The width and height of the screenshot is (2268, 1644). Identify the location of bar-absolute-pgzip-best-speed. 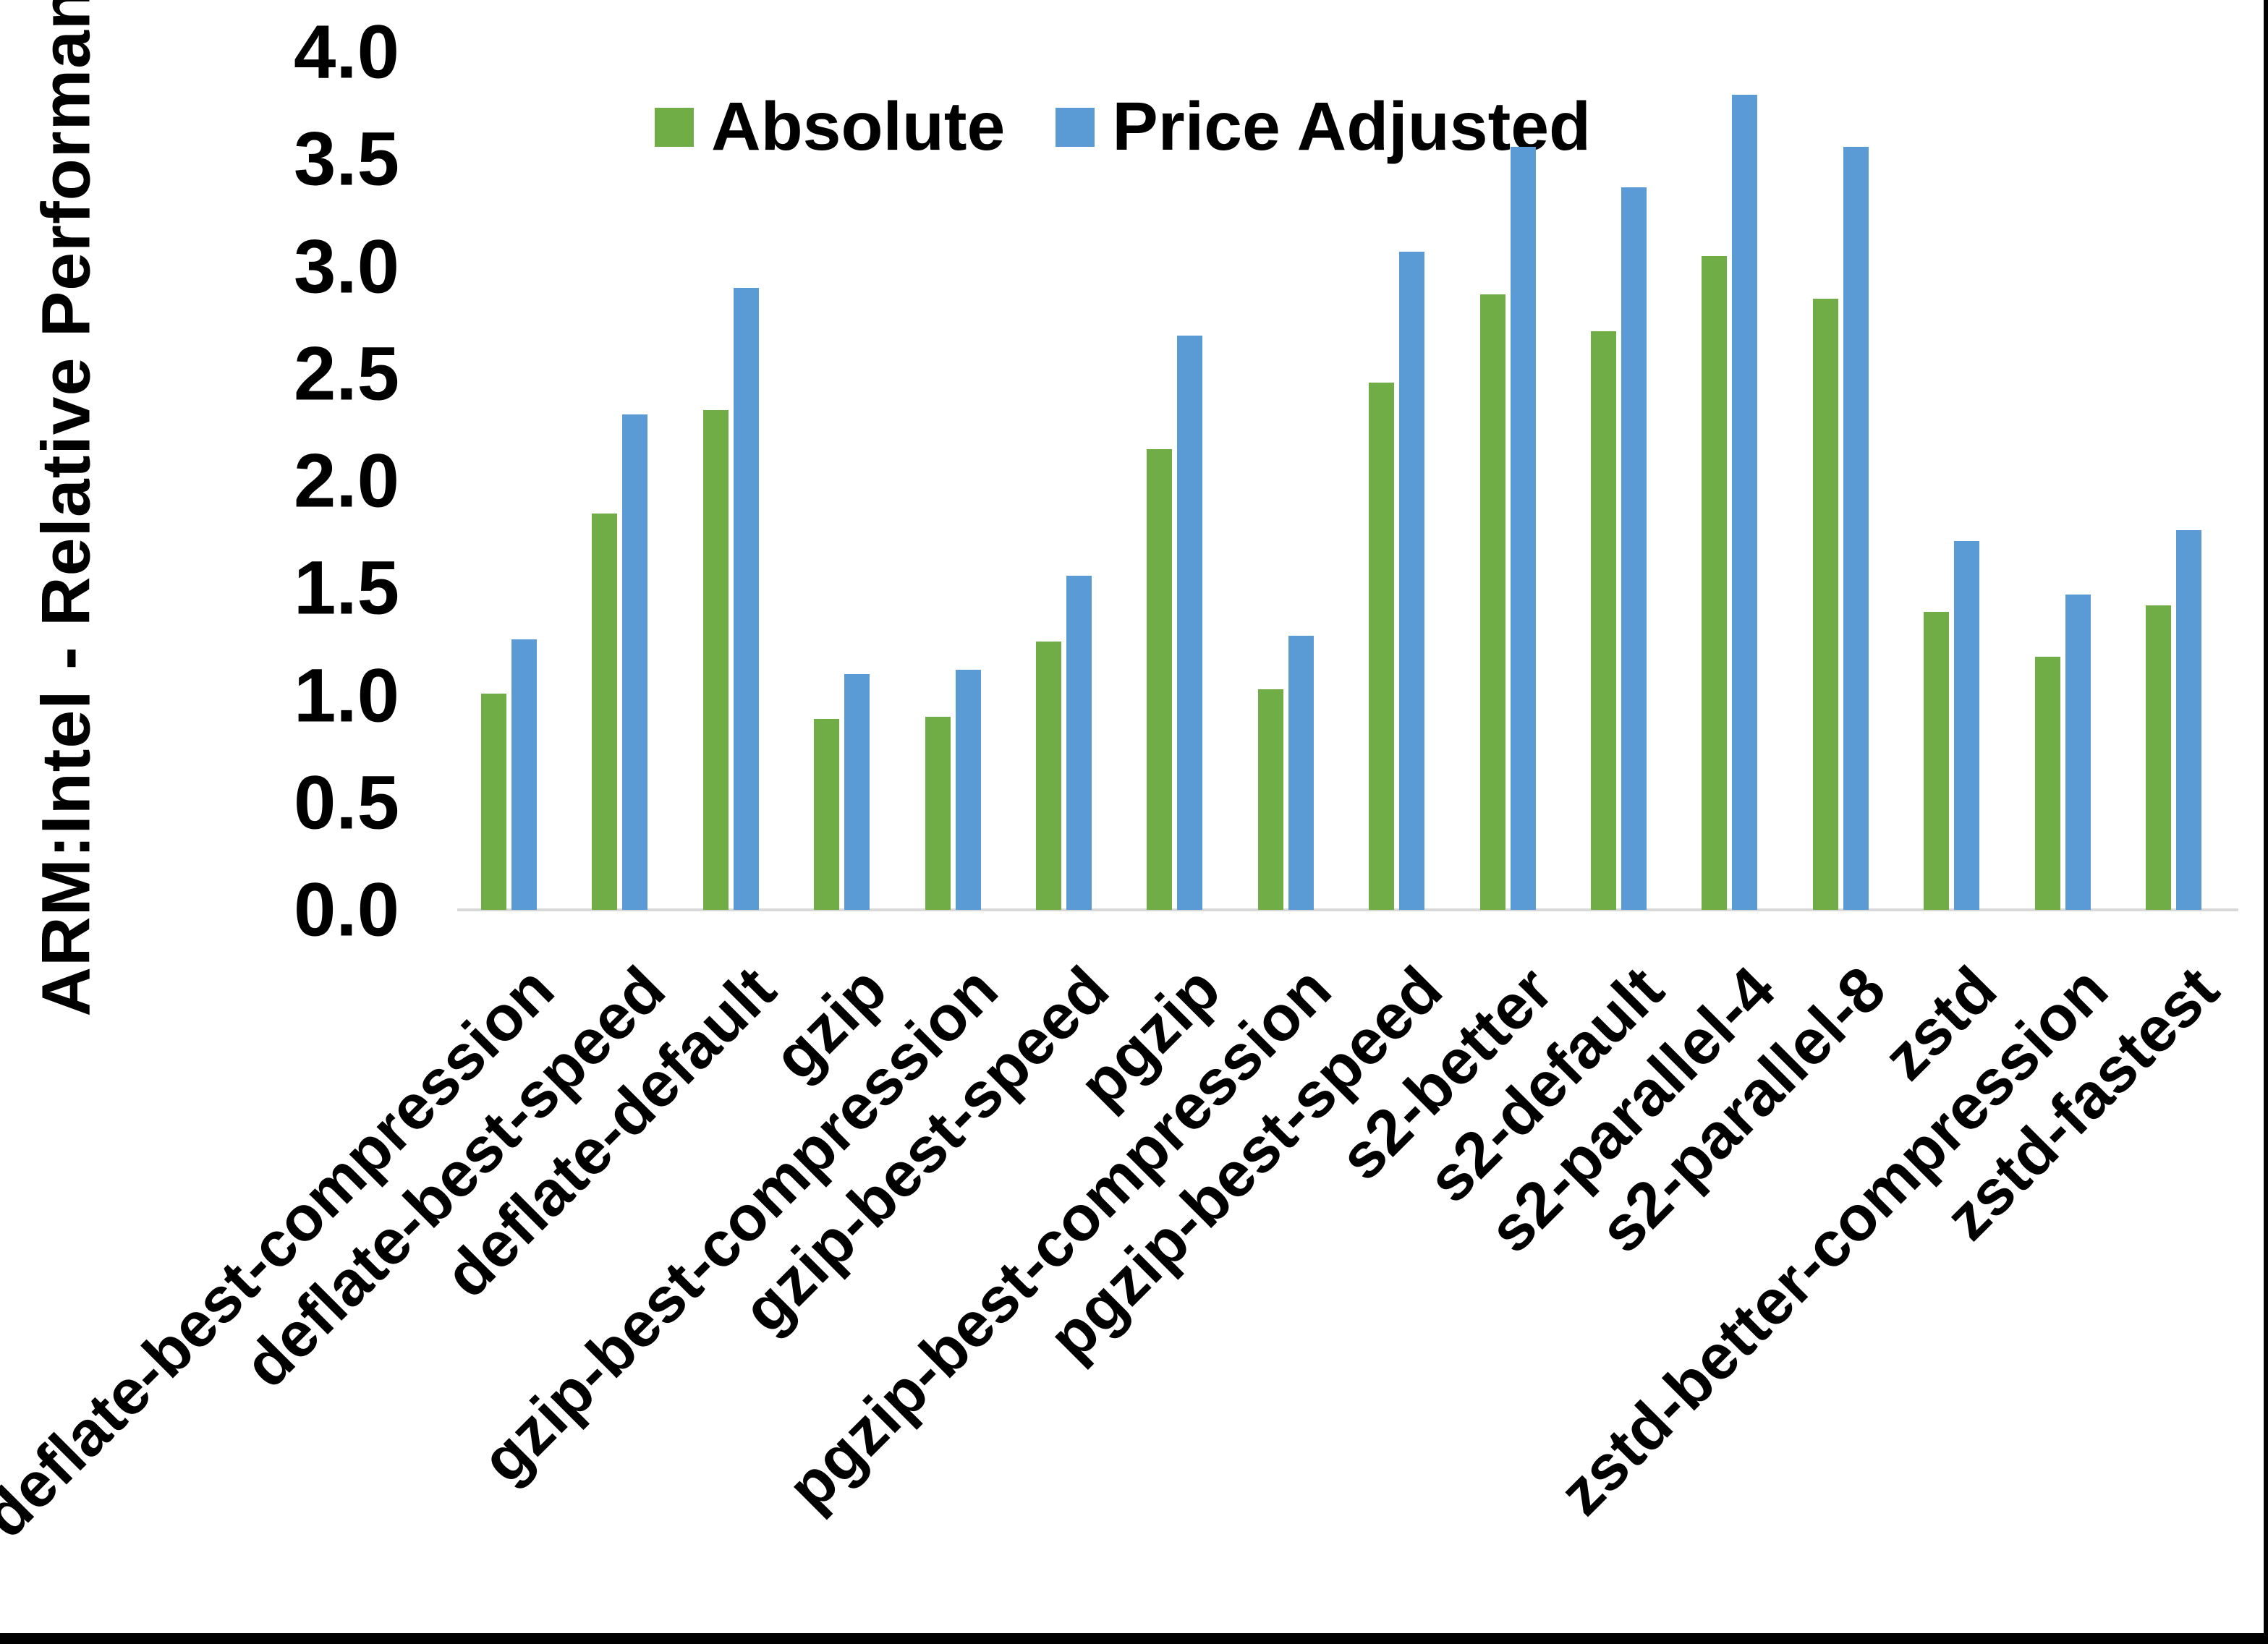
(1382, 646).